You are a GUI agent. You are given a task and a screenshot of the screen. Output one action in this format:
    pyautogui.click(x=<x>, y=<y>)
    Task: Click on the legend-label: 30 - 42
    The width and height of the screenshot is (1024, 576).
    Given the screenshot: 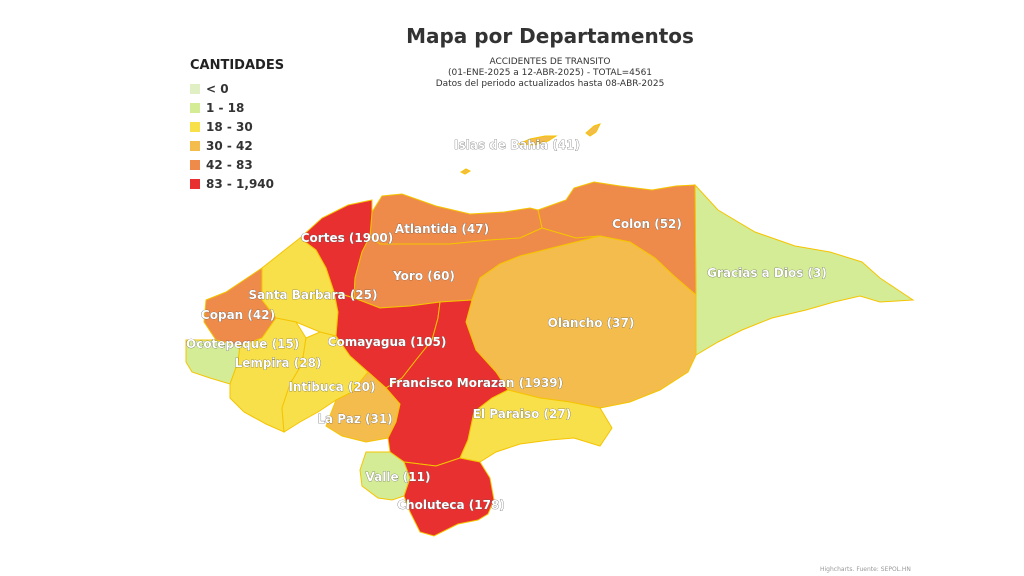 What is the action you would take?
    pyautogui.click(x=229, y=145)
    